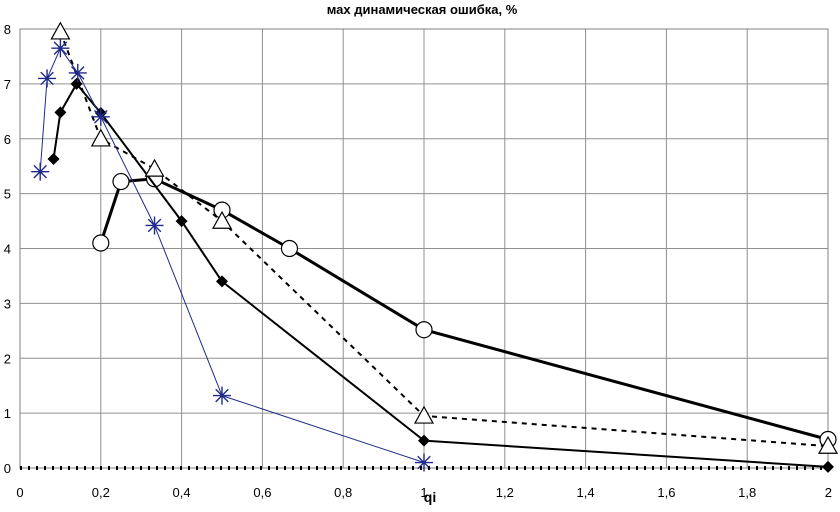 The width and height of the screenshot is (840, 512). I want to click on x-tick-label: 0,2, so click(101, 492).